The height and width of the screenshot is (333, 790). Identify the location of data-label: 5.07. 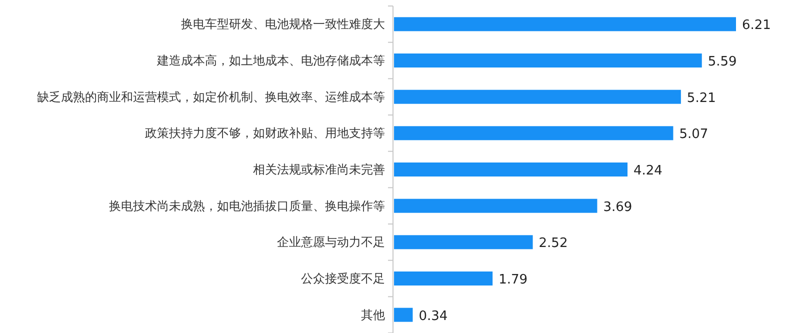
(693, 134).